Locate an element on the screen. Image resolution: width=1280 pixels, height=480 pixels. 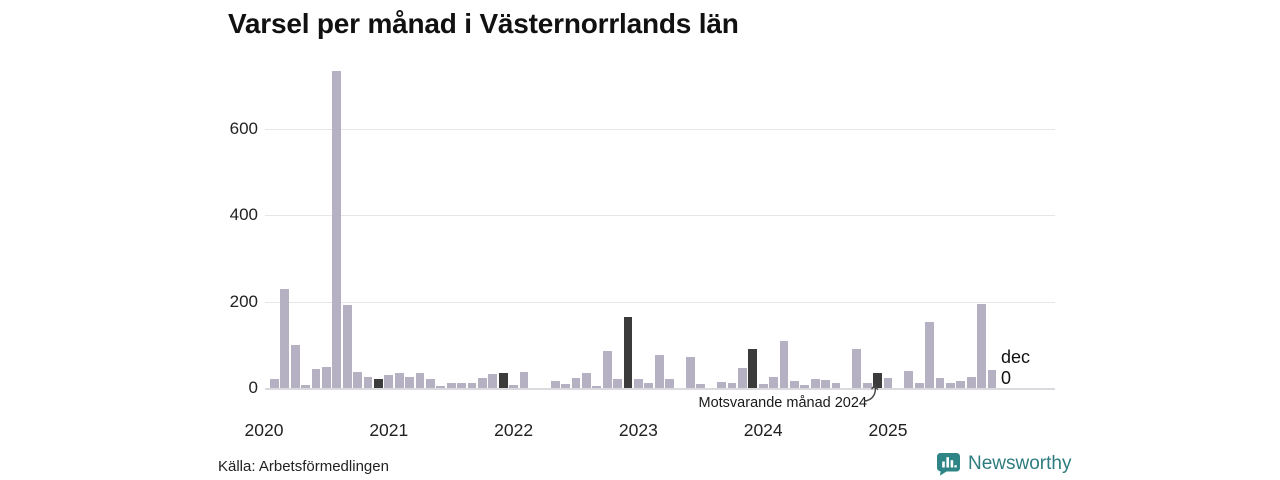
newsworthy-logo: Newsworthy is located at coordinates (1003, 464).